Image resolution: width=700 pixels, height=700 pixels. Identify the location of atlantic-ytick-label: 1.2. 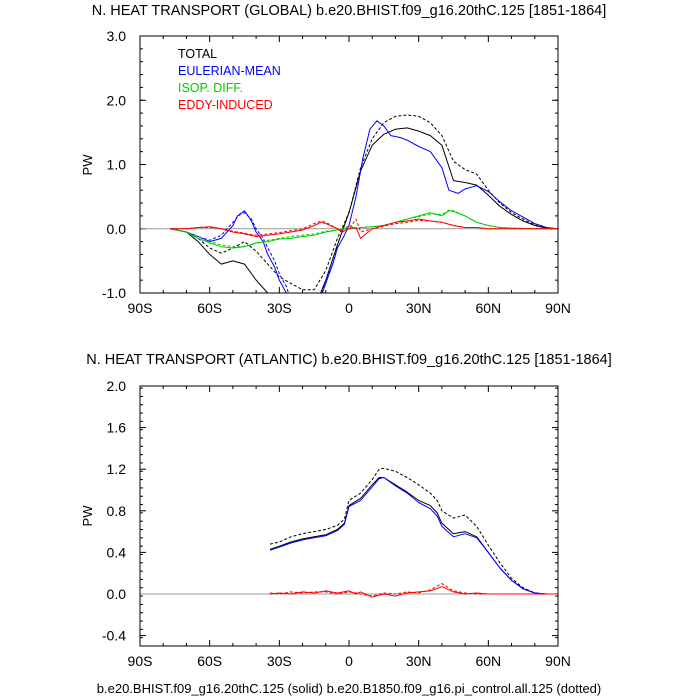
(117, 469).